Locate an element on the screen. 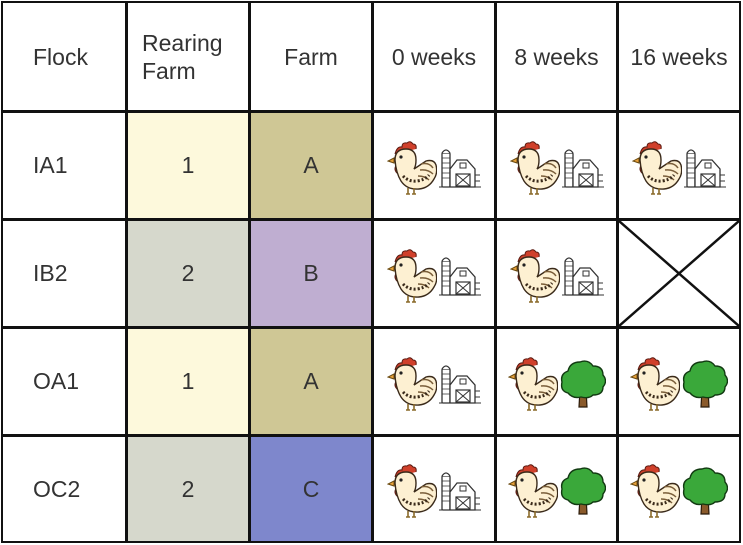 This screenshot has width=743, height=545. header-0-weeks-label: 0 weeks is located at coordinates (434, 56).